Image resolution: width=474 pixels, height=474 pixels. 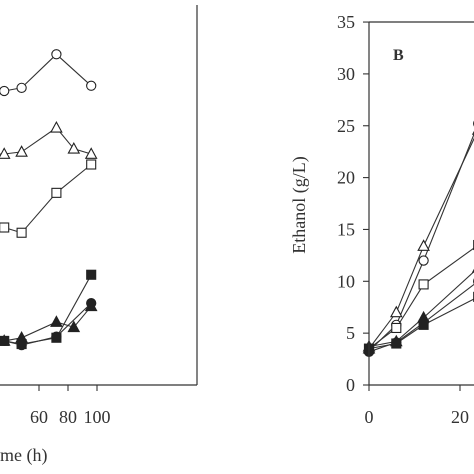 I want to click on panel-b-x-tick-label: 20, so click(x=460, y=417).